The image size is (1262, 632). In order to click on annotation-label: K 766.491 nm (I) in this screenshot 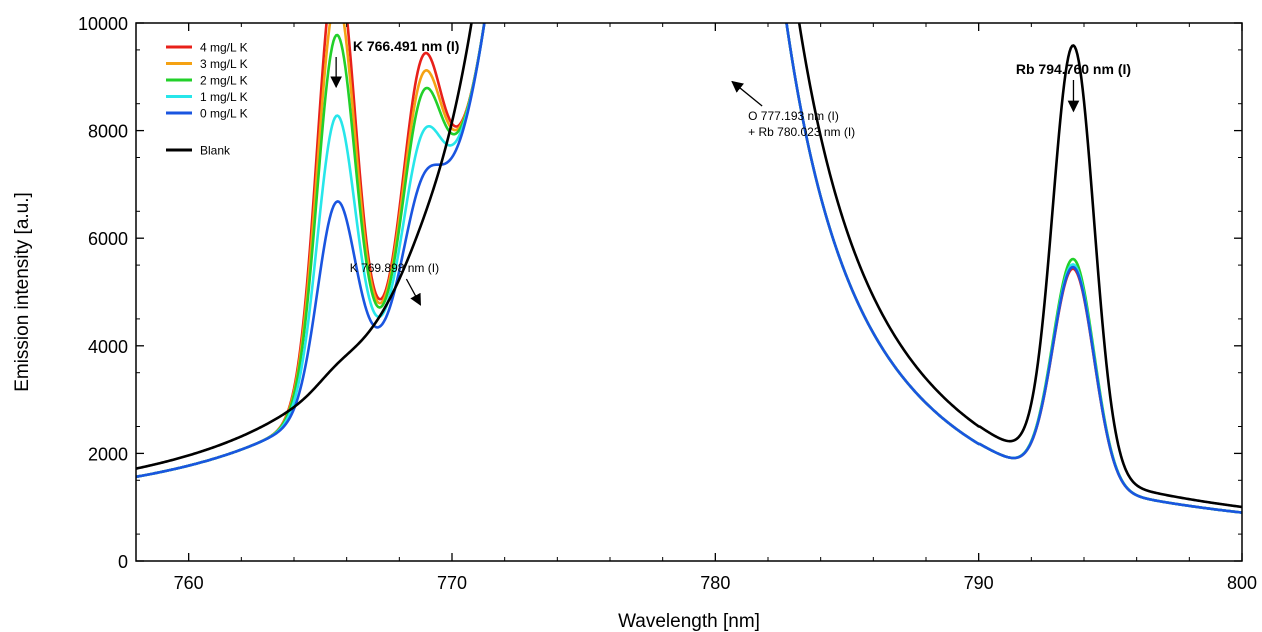, I will do `click(406, 46)`.